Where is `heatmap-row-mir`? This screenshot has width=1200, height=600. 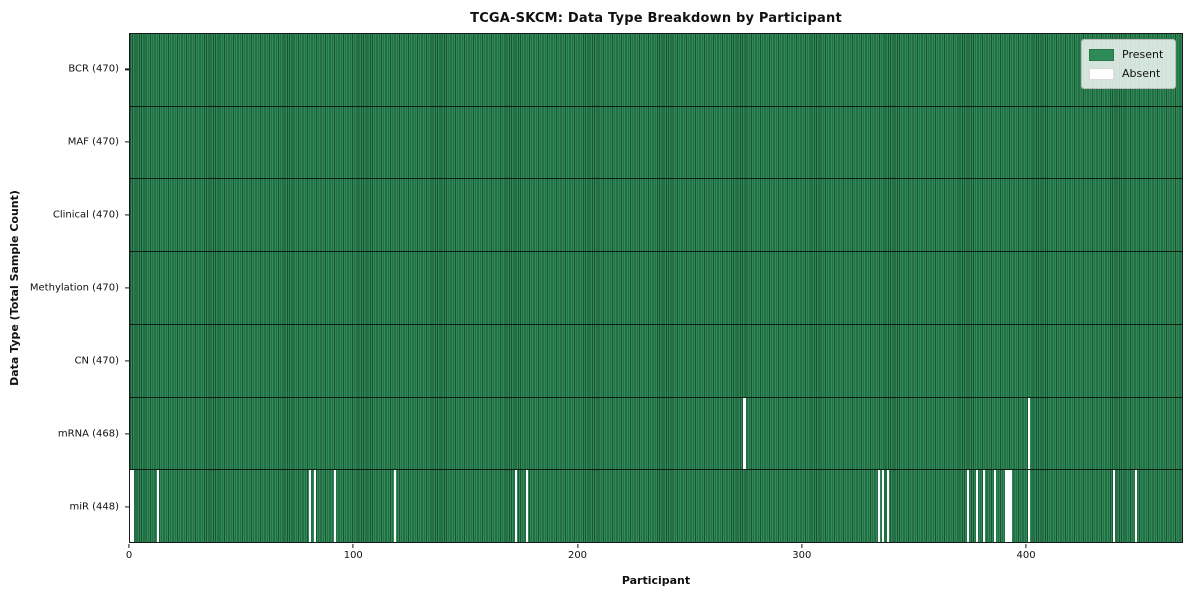
heatmap-row-mir is located at coordinates (656, 506).